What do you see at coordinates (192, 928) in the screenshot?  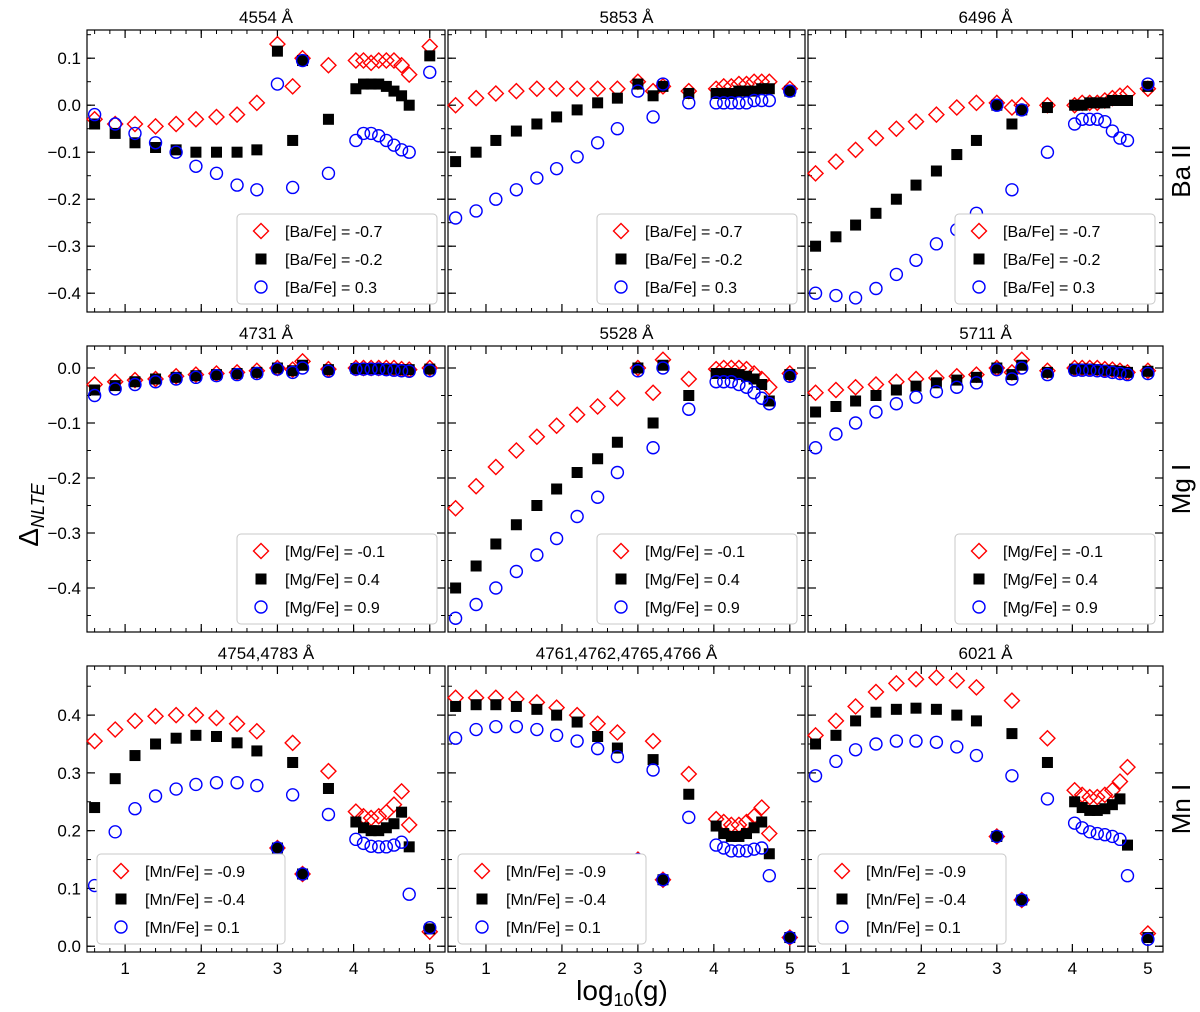 I see `legend-label: [Mn/Fe] = 0.1` at bounding box center [192, 928].